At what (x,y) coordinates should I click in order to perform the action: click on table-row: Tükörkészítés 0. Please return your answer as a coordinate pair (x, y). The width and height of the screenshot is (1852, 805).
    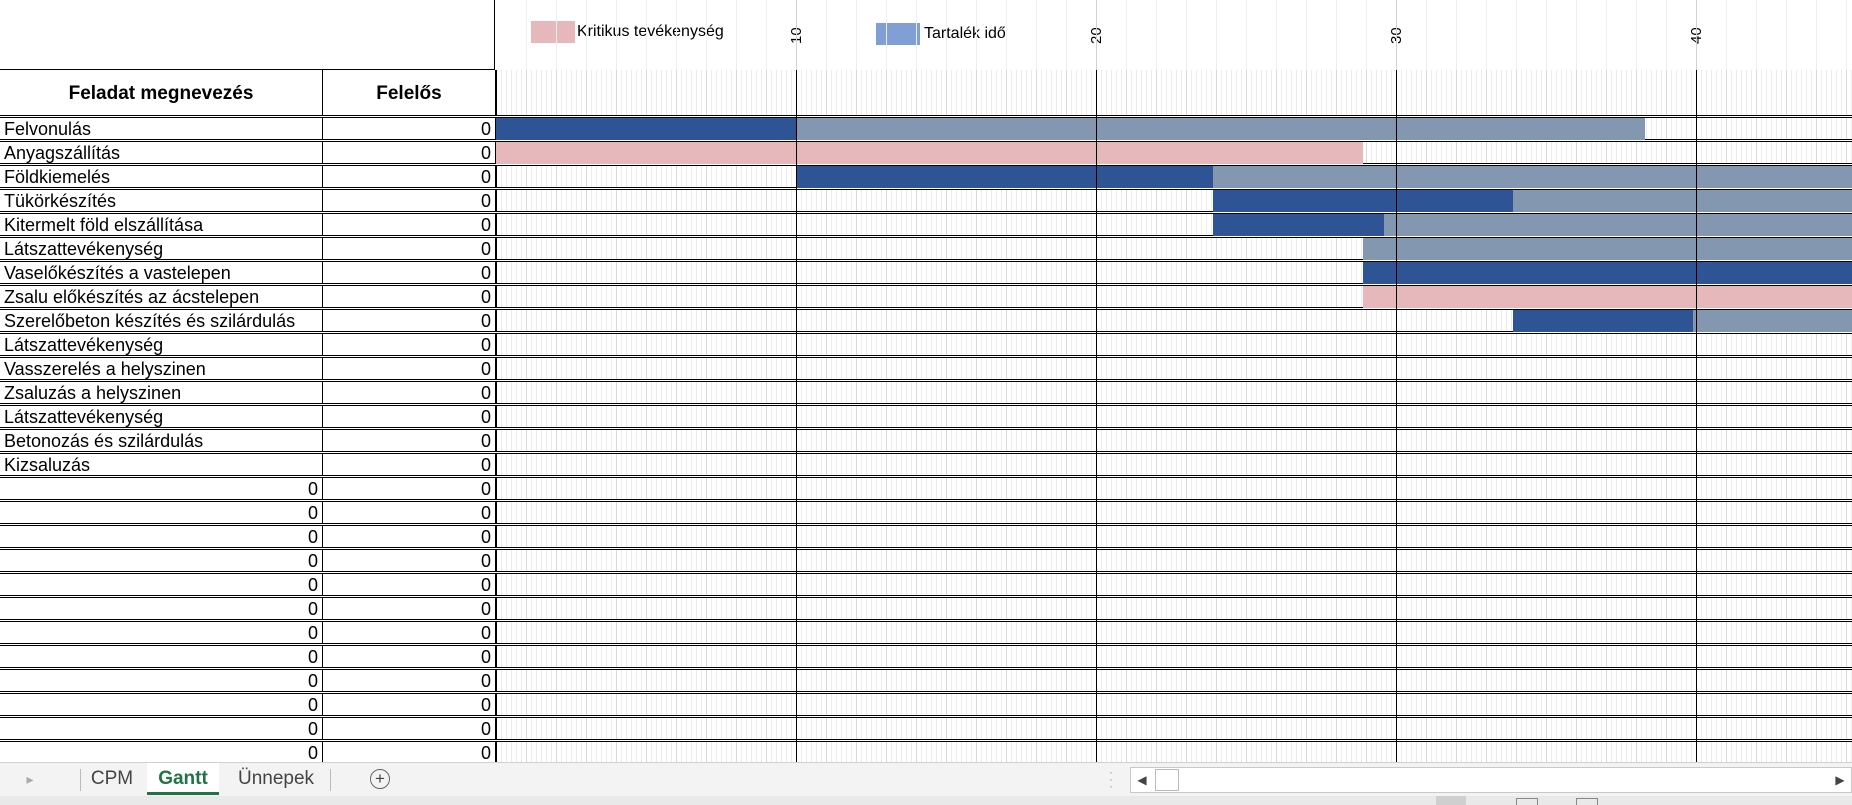
    Looking at the image, I should click on (248, 201).